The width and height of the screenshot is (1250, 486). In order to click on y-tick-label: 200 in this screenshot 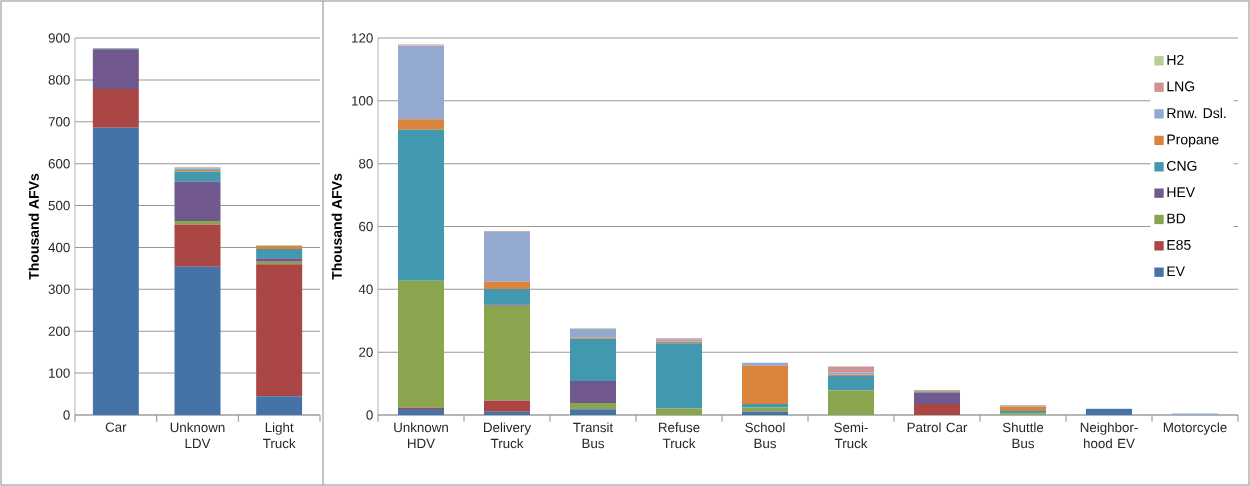, I will do `click(59, 331)`.